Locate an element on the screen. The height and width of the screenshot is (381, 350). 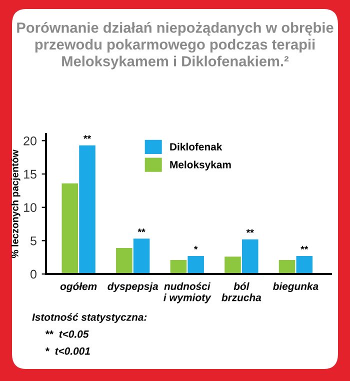
y-axis-title: % leczonych pacjentów is located at coordinates (15, 204).